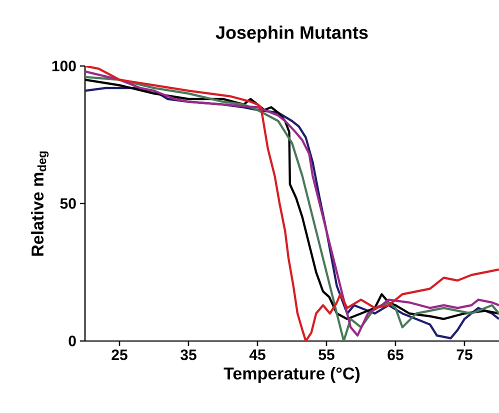 The width and height of the screenshot is (499, 413). What do you see at coordinates (396, 355) in the screenshot?
I see `x-tick-label: 65` at bounding box center [396, 355].